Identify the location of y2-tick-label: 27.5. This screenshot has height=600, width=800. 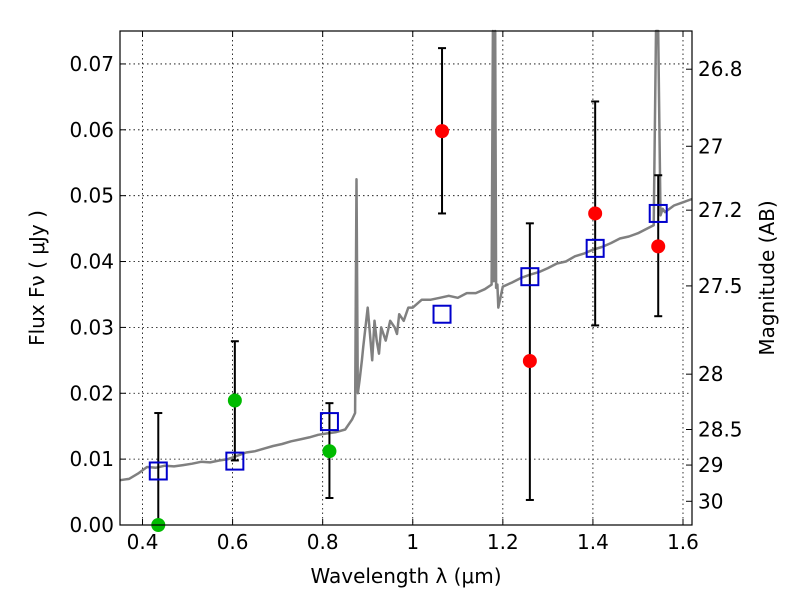
(720, 286).